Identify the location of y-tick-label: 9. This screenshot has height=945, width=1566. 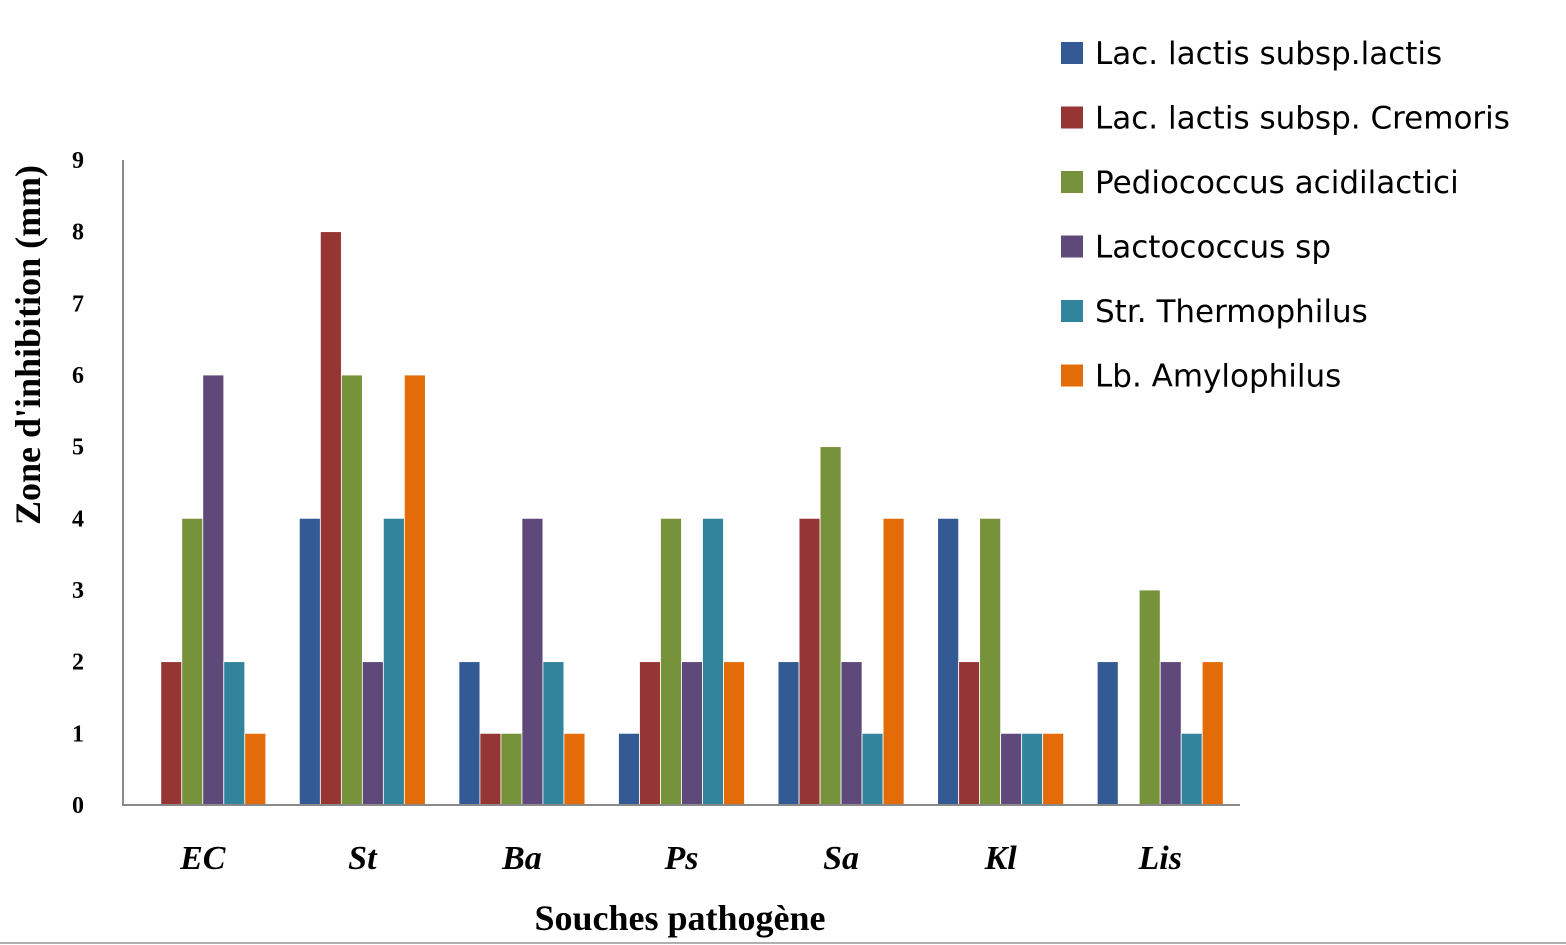
(78, 161).